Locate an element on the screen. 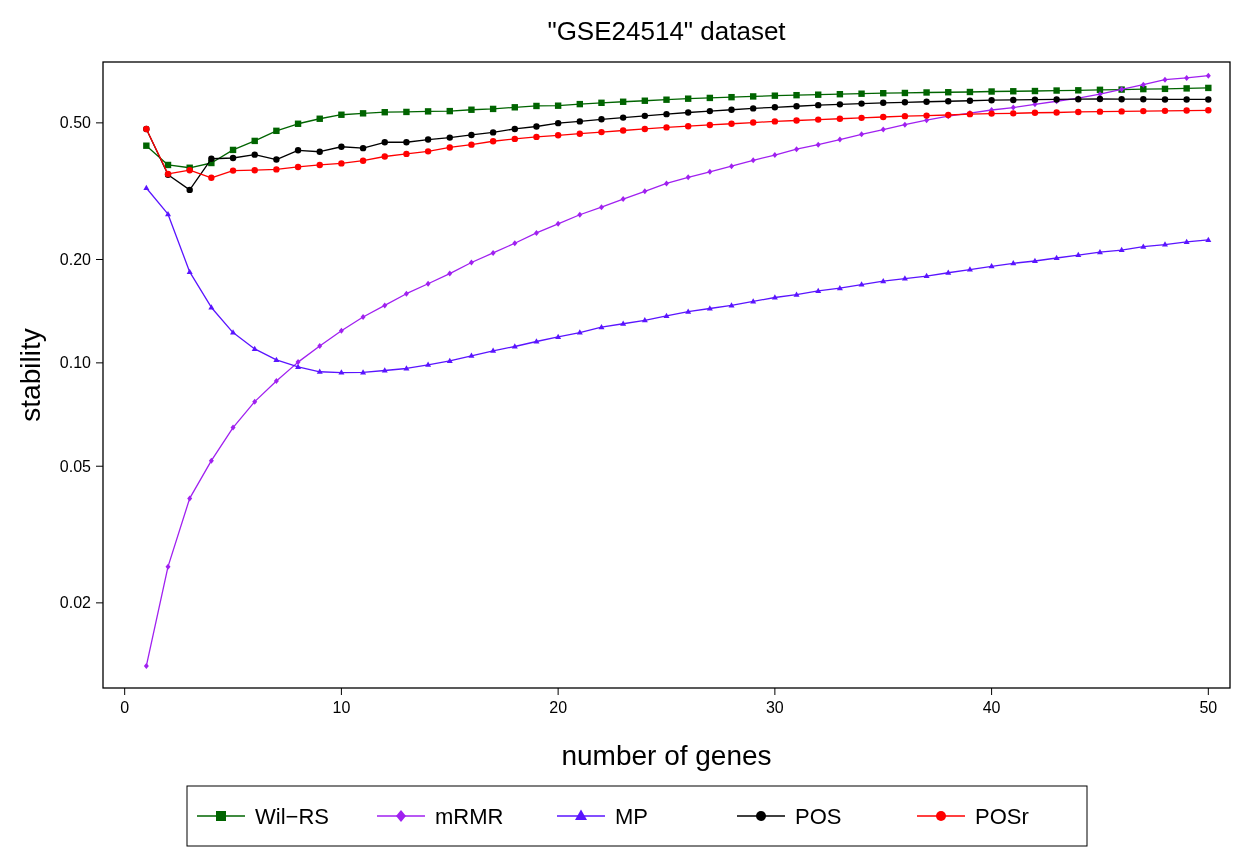 The width and height of the screenshot is (1258, 847). x-tick-label: 50 is located at coordinates (1208, 707).